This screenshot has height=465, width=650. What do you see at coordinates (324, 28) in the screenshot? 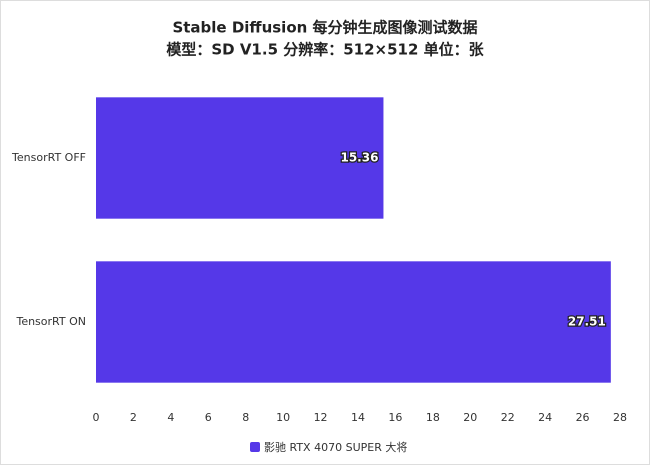
I see `chart-title: Stable Diffusion 每分钟生成图像测试数据` at bounding box center [324, 28].